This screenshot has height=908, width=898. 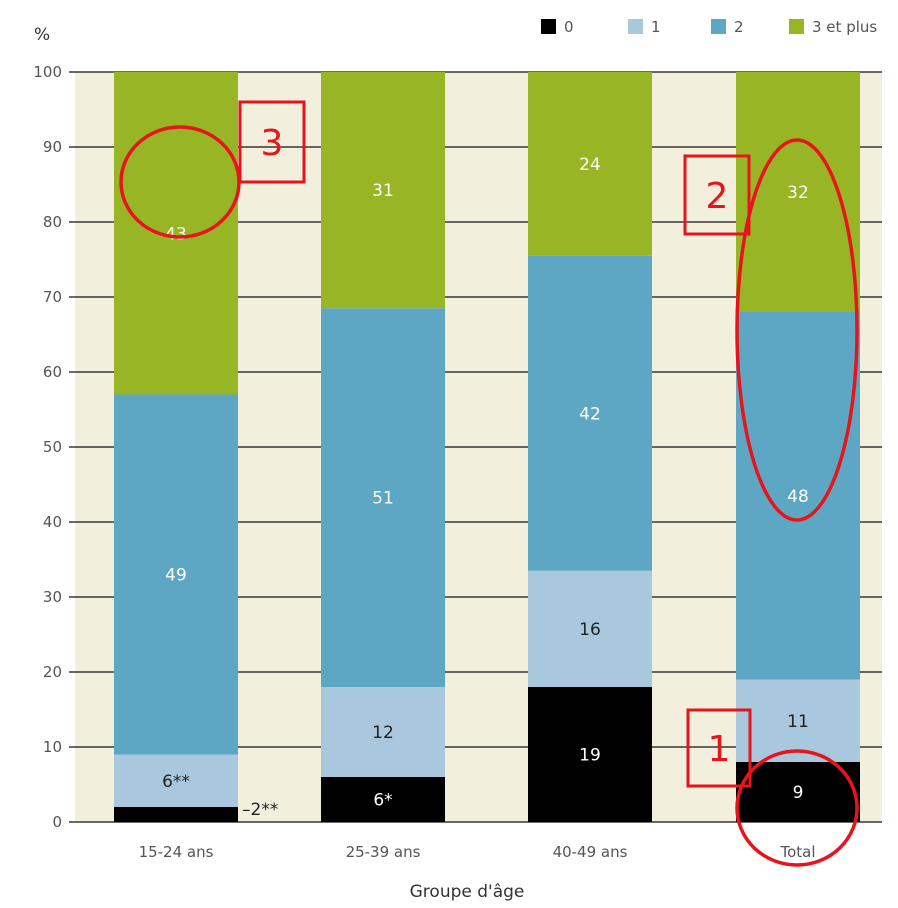 I want to click on bar-value-label: 32, so click(x=798, y=193).